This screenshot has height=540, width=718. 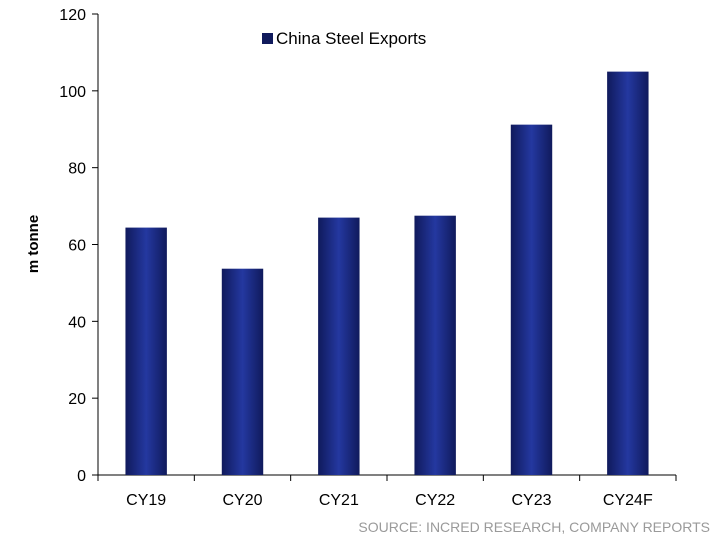 I want to click on y-tick-label: 20, so click(x=77, y=399).